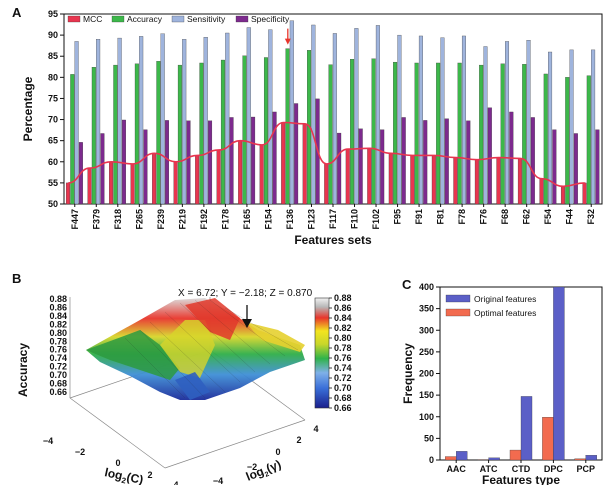  I want to click on panel-b-colorbar-tick-label: 0.78, so click(343, 348).